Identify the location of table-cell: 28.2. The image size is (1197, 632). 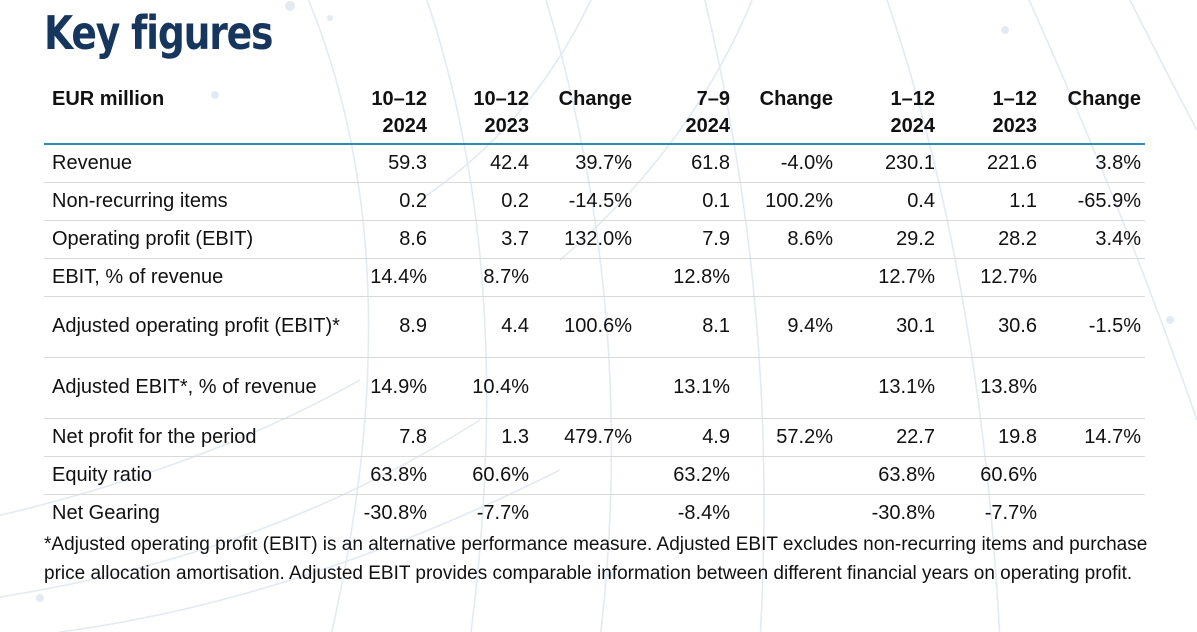
(990, 239).